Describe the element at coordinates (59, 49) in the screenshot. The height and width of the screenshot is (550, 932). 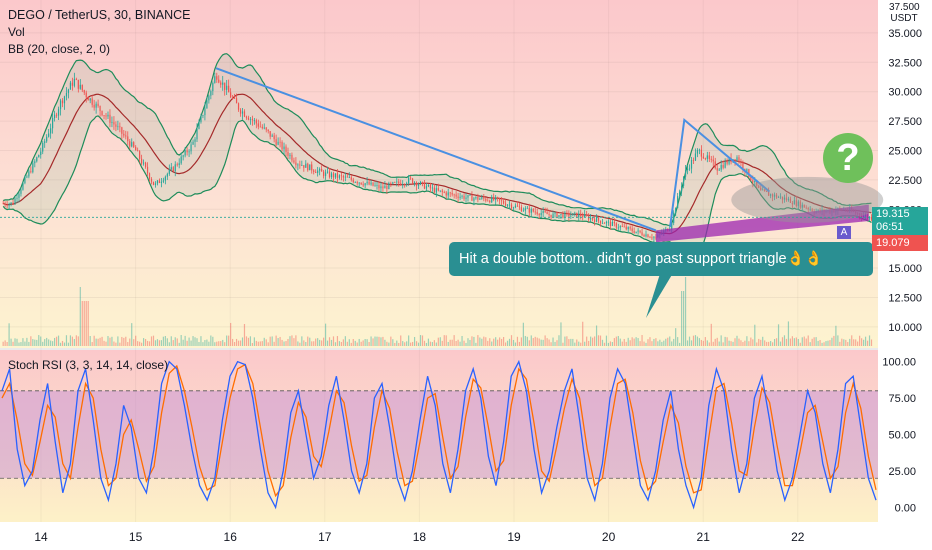
I see `bb-indicator-label: BB (20, close, 2, 0)` at that location.